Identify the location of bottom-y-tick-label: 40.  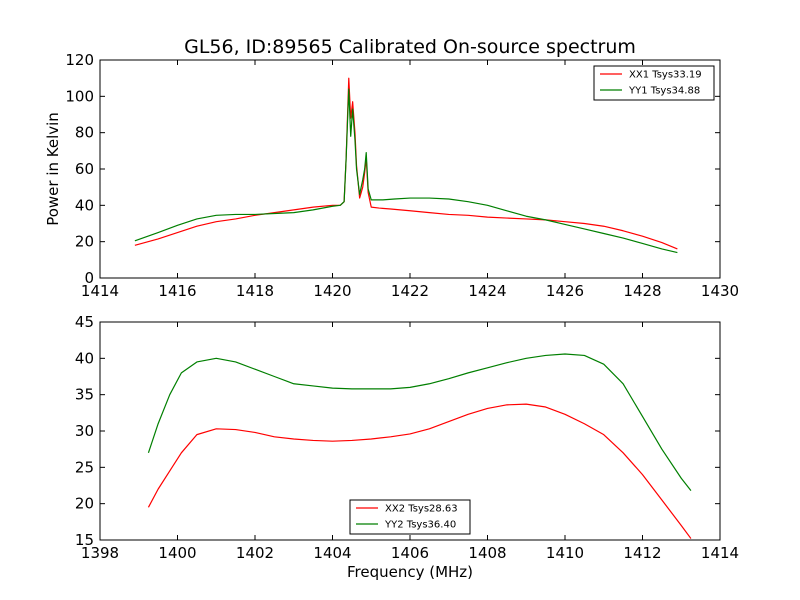
(84, 358).